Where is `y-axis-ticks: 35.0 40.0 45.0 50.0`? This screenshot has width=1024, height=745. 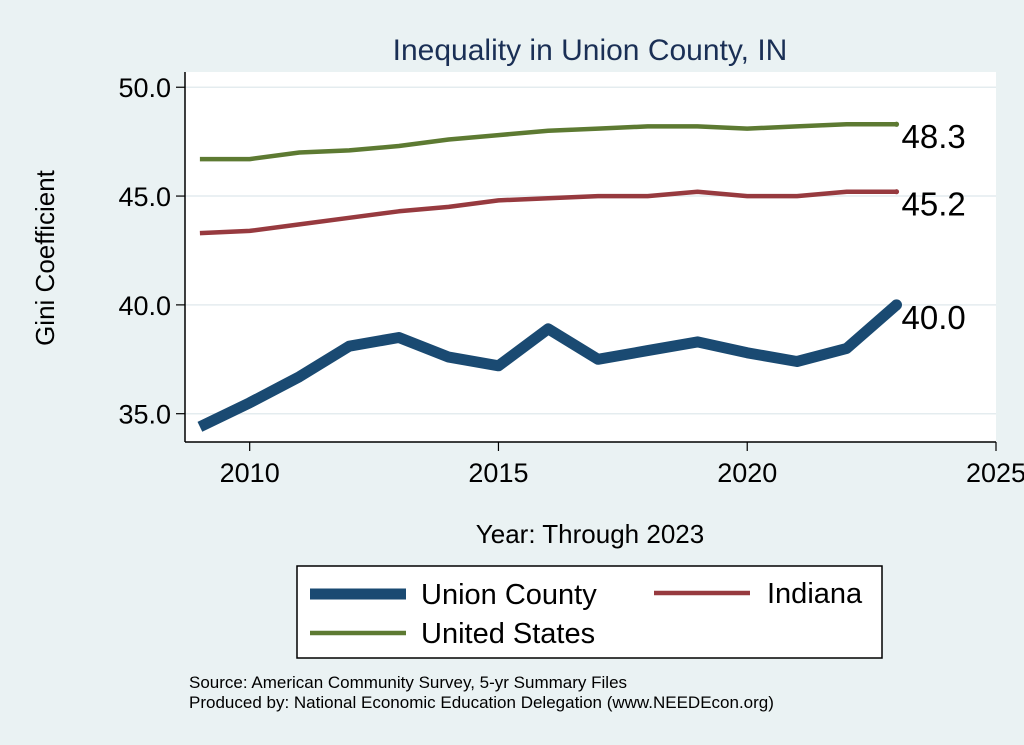
y-axis-ticks: 35.0 40.0 45.0 50.0 is located at coordinates (151, 251).